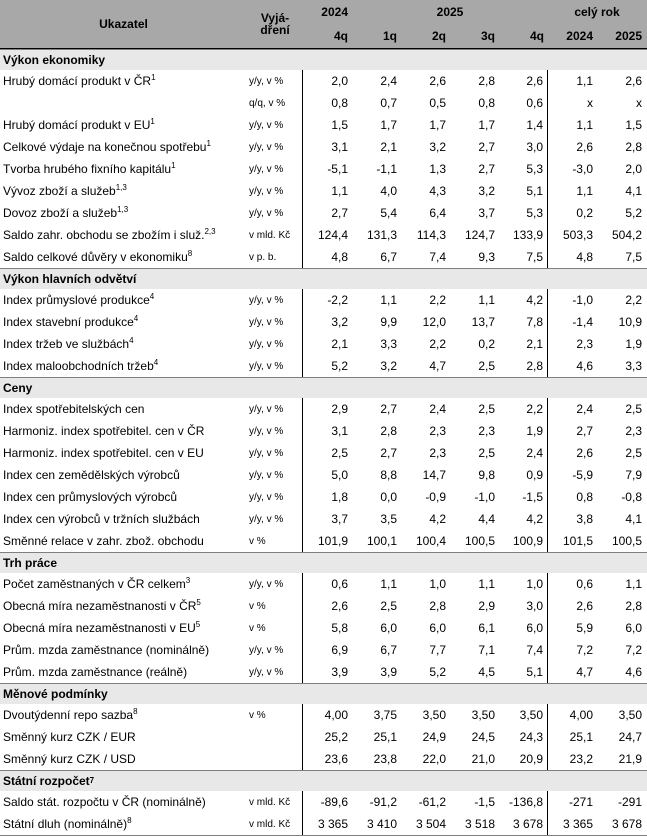 The image size is (647, 837). Describe the element at coordinates (339, 257) in the screenshot. I see `value-cell: 4,8` at that location.